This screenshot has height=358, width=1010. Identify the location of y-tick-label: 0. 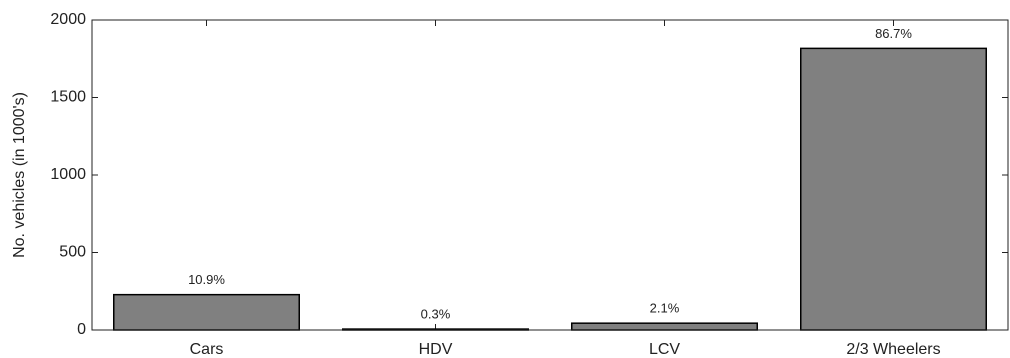
(81, 329).